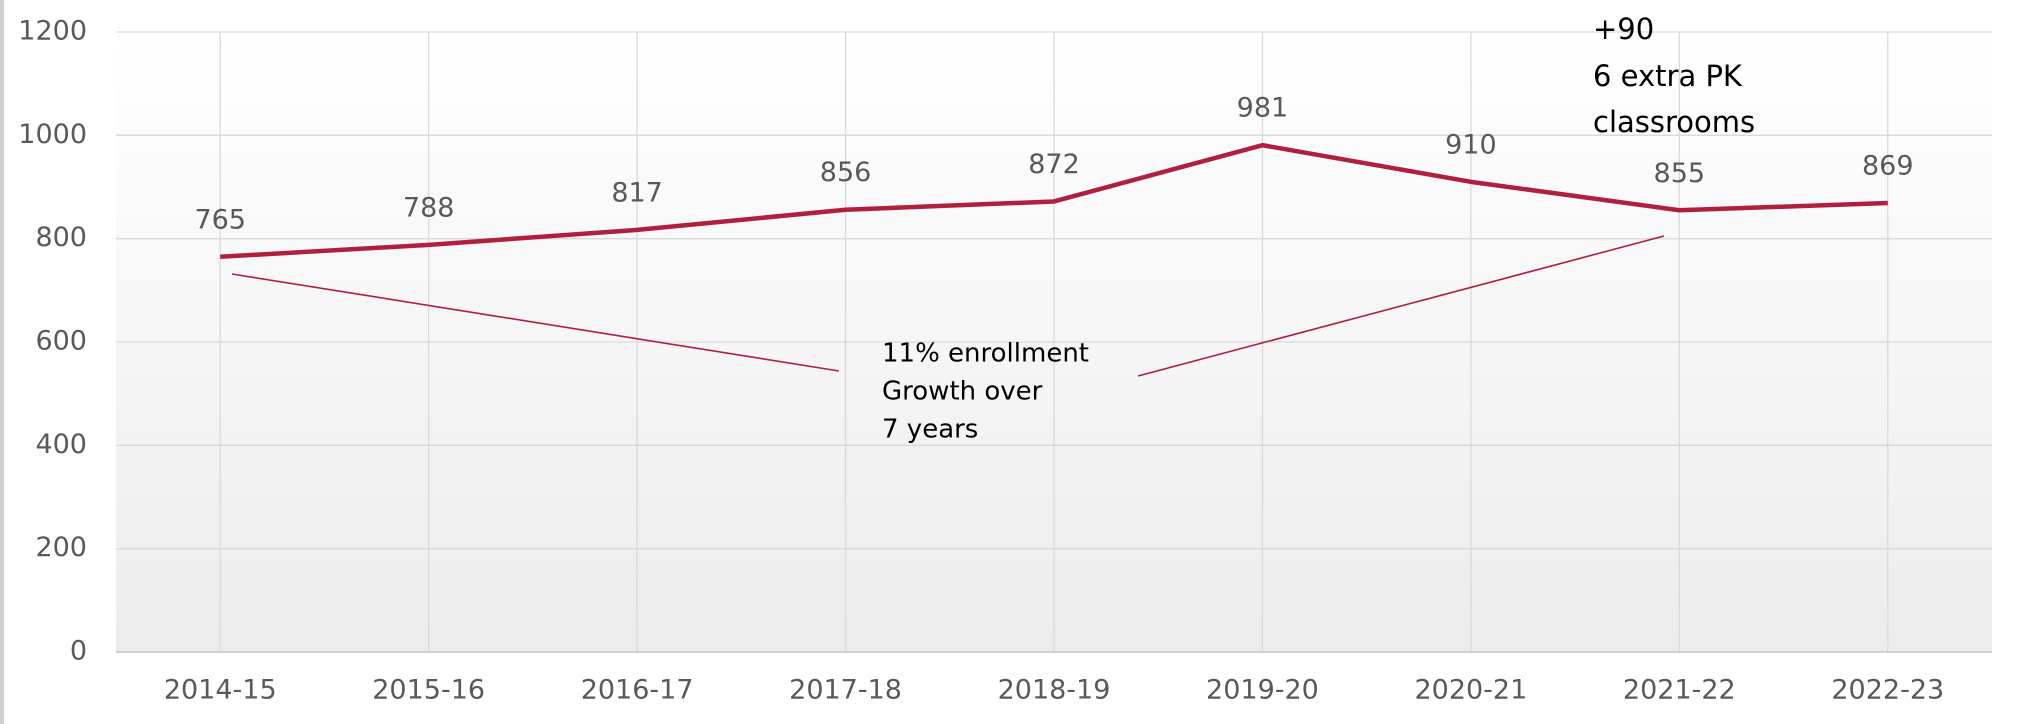 This screenshot has height=724, width=2018. I want to click on y-tick-label: 200, so click(61, 547).